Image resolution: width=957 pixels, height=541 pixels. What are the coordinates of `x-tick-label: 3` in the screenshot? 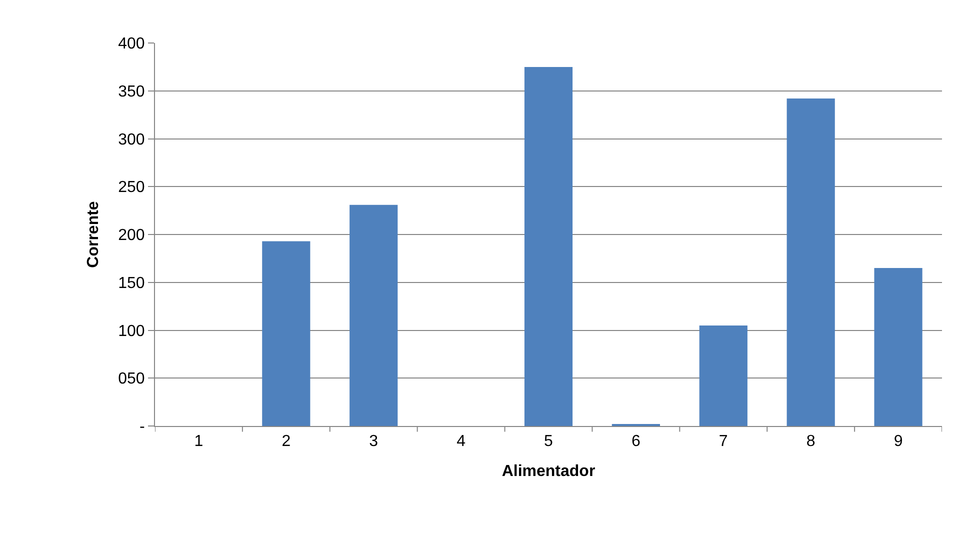 It's located at (373, 441).